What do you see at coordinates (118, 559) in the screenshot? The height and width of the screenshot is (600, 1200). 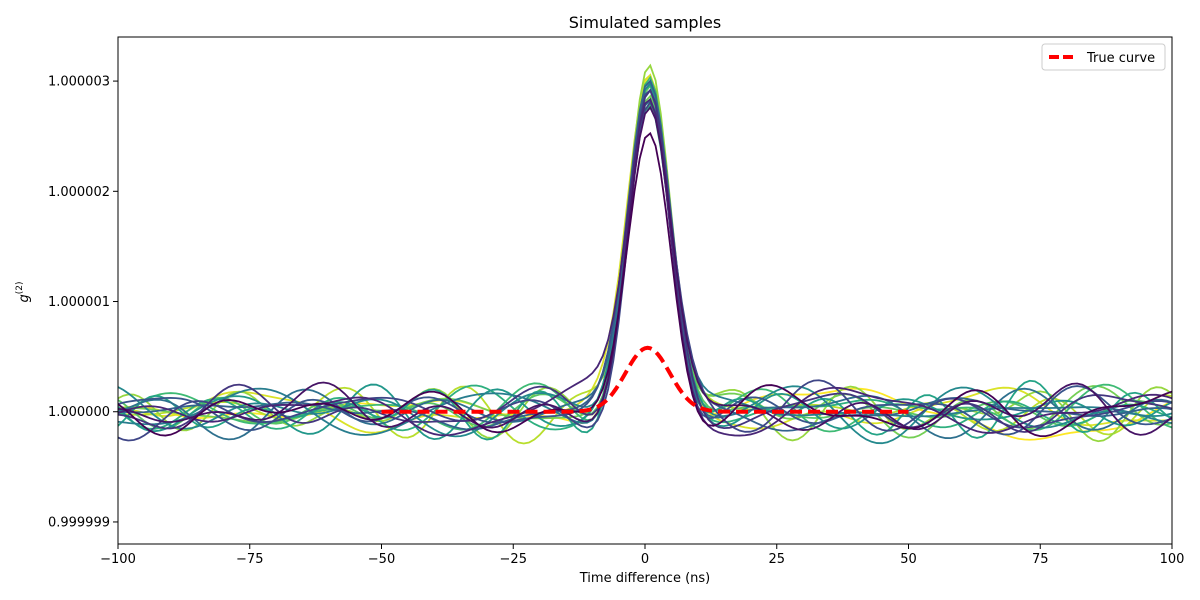 I see `x-tick-label: −100` at bounding box center [118, 559].